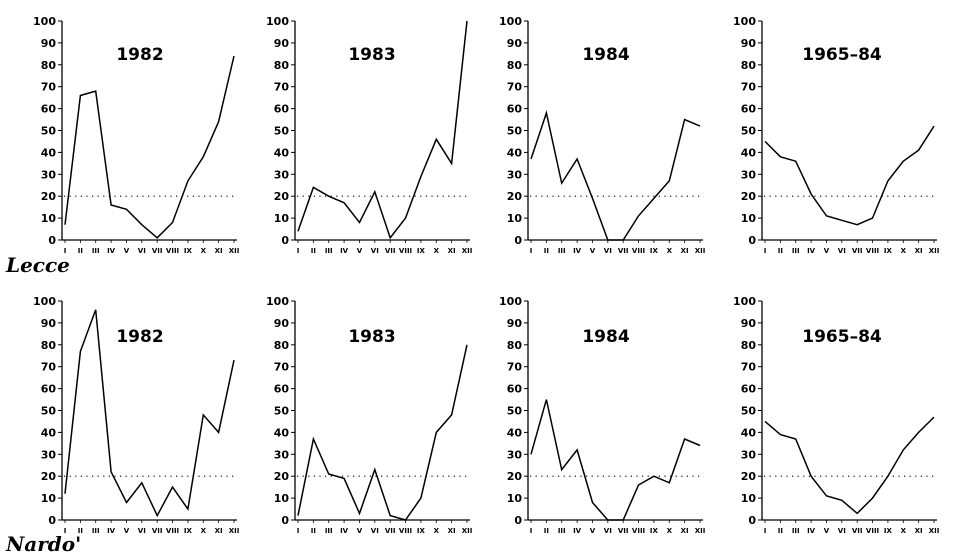 The width and height of the screenshot is (954, 558). What do you see at coordinates (857, 251) in the screenshot?
I see `panel-1-4-x-tick-label: VII` at bounding box center [857, 251].